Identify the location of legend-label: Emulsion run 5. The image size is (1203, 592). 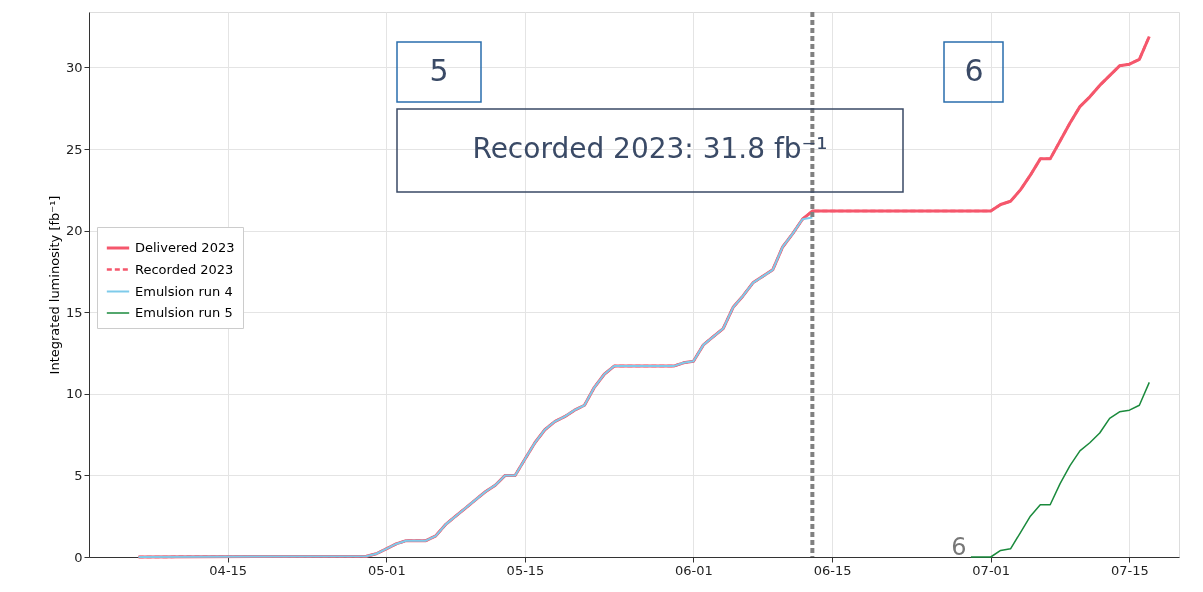
(184, 312).